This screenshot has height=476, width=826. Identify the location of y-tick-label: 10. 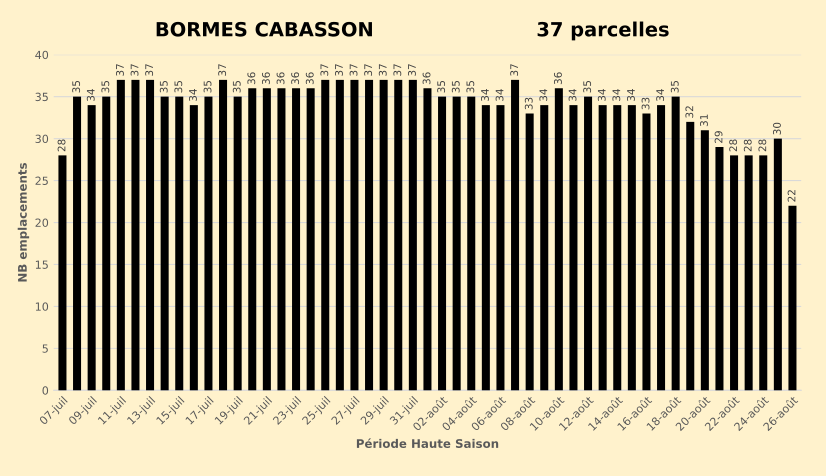
(42, 306).